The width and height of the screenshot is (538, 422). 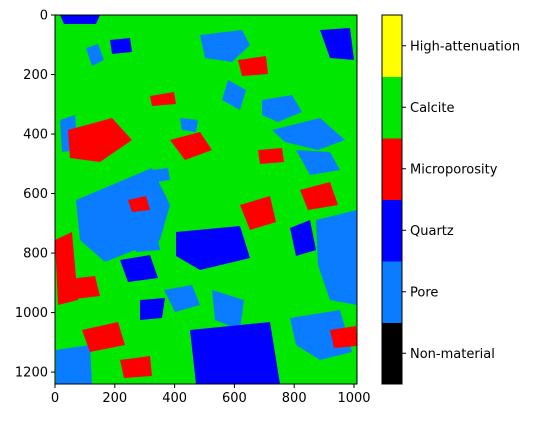 What do you see at coordinates (353, 398) in the screenshot?
I see `x-tick-label: 1000` at bounding box center [353, 398].